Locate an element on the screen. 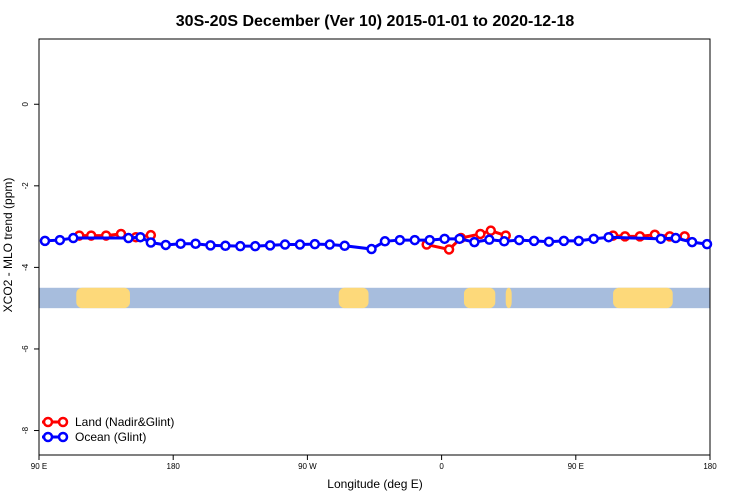 This screenshot has width=750, height=500. x-axis: 90 E 180 90 W 0 90 E 180 is located at coordinates (374, 463).